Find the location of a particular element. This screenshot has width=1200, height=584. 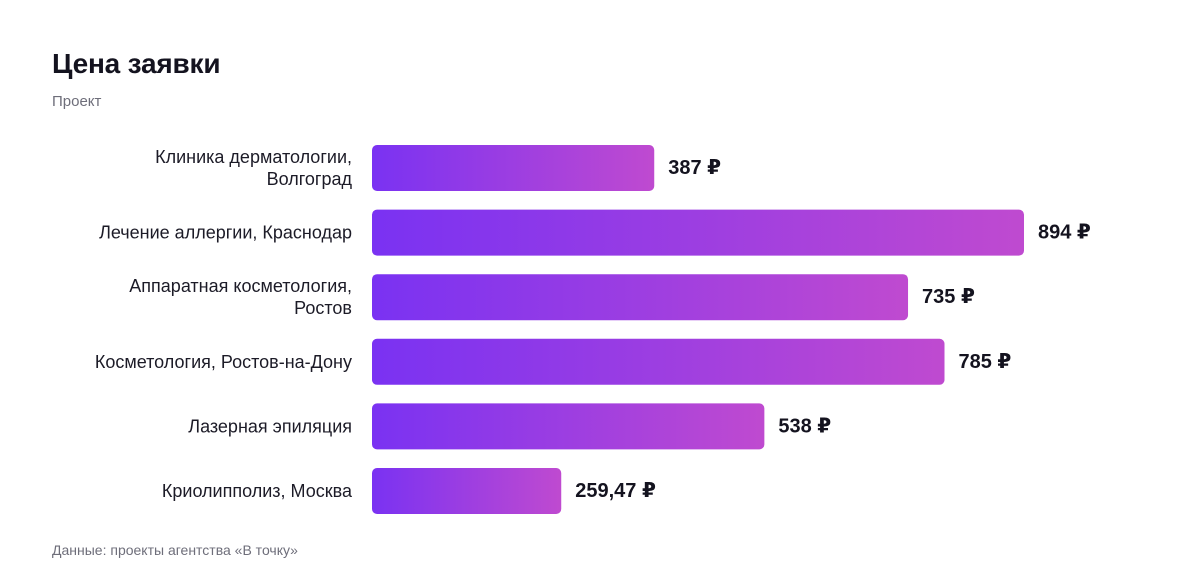

category-label: Лечение аллергии, Краснодар is located at coordinates (225, 233).